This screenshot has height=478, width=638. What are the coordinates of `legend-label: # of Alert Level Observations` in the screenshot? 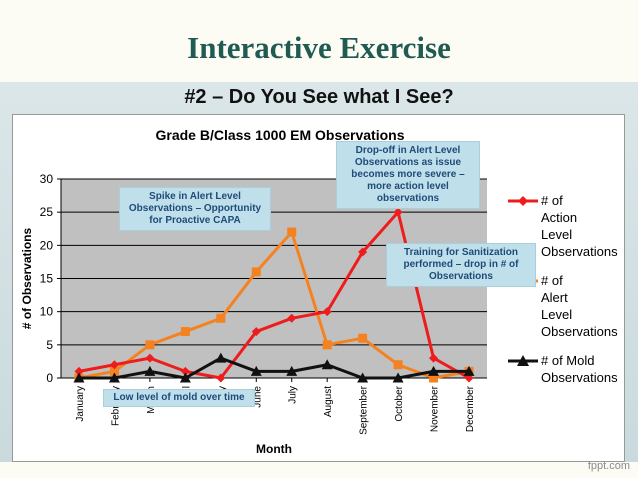 It's located at (579, 306).